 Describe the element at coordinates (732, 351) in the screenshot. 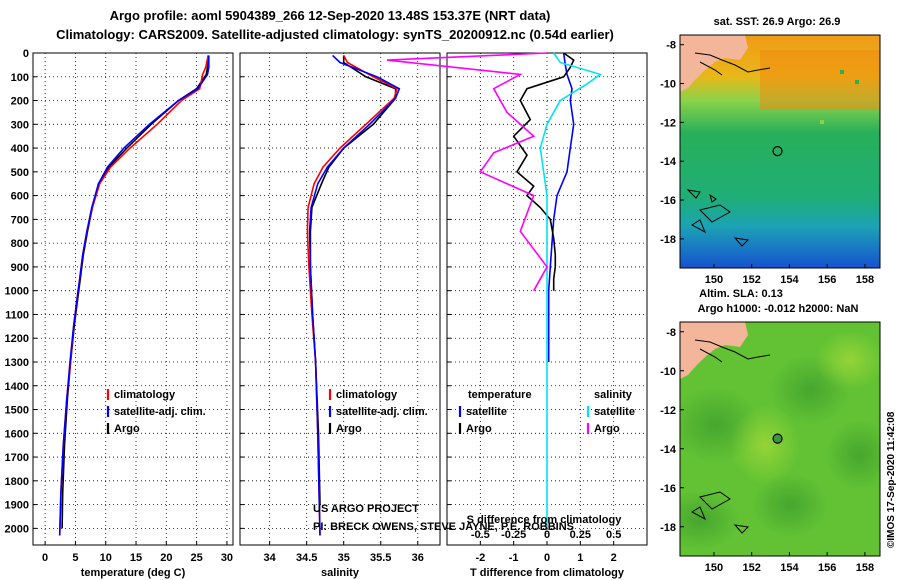

I see `coastline` at that location.